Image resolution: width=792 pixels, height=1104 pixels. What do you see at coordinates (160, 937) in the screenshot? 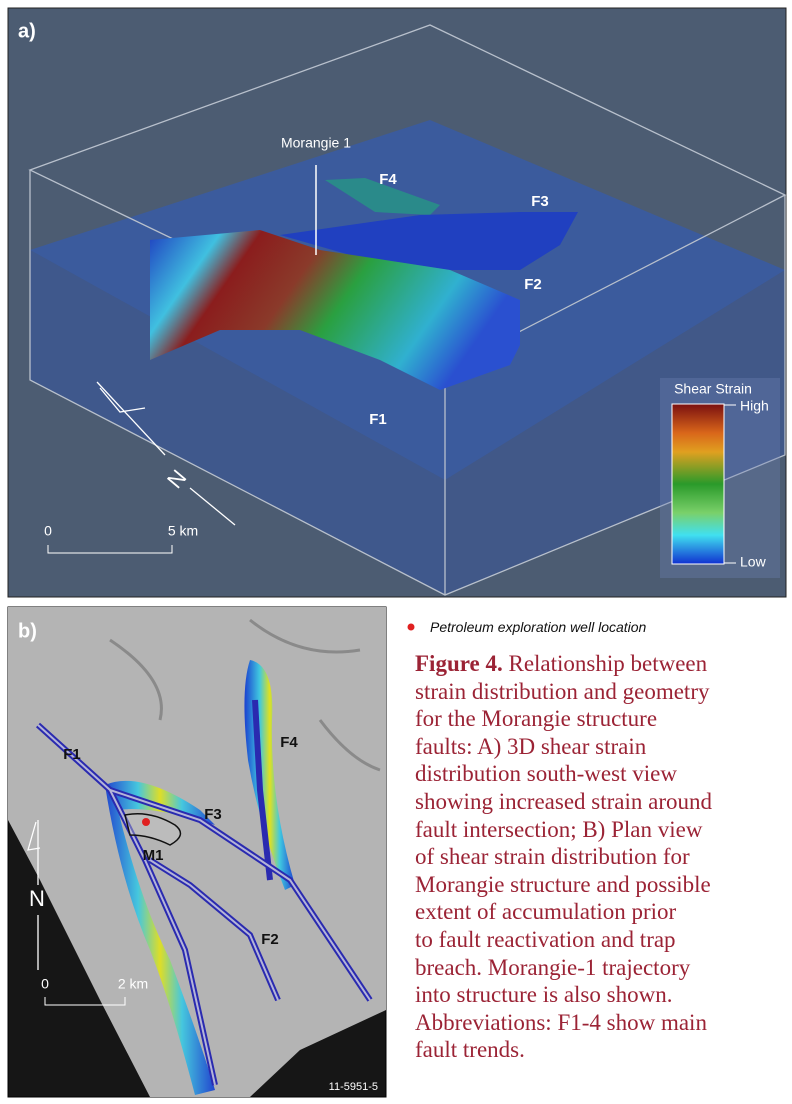
I see `strain-zone` at bounding box center [160, 937].